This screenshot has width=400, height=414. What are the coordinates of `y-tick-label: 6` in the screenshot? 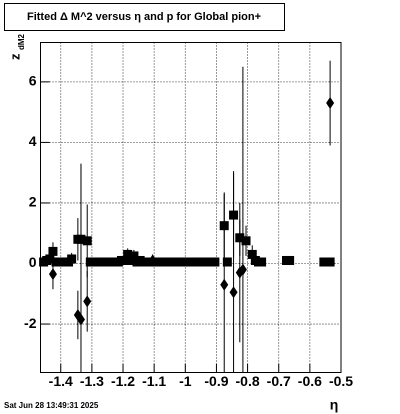 It's located at (33, 81).